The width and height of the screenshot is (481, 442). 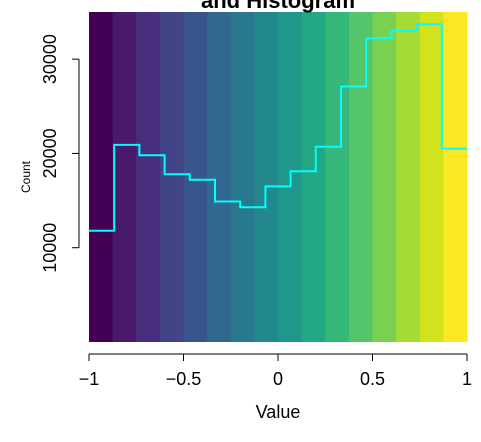 I want to click on y-axis: 10000 20000 30000, so click(x=60, y=153).